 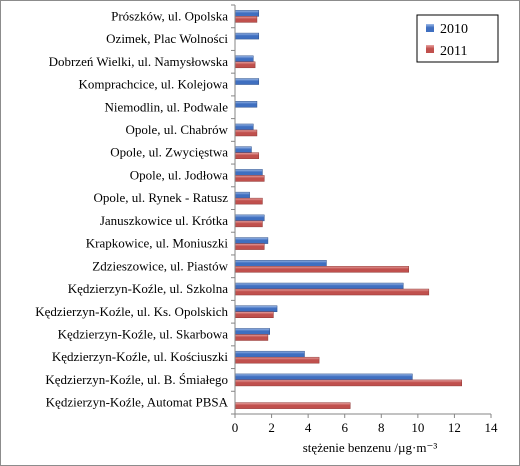 What do you see at coordinates (454, 427) in the screenshot?
I see `x-tick-label: 12` at bounding box center [454, 427].